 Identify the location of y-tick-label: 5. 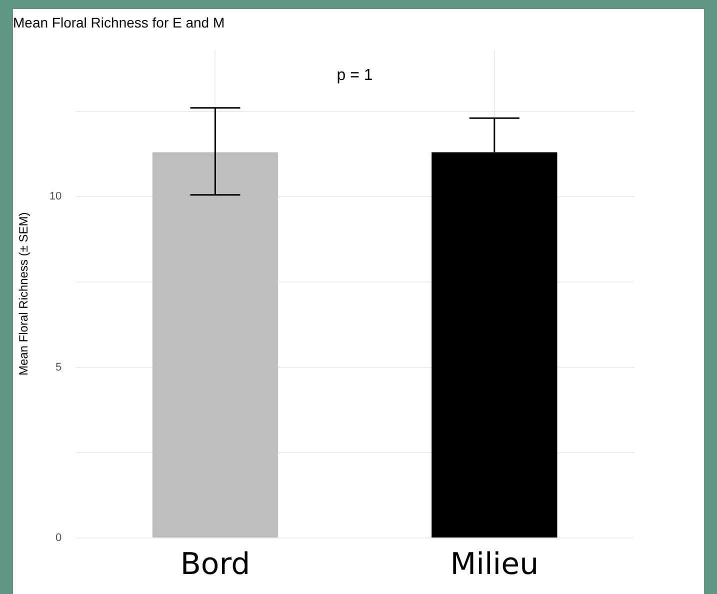
(59, 367).